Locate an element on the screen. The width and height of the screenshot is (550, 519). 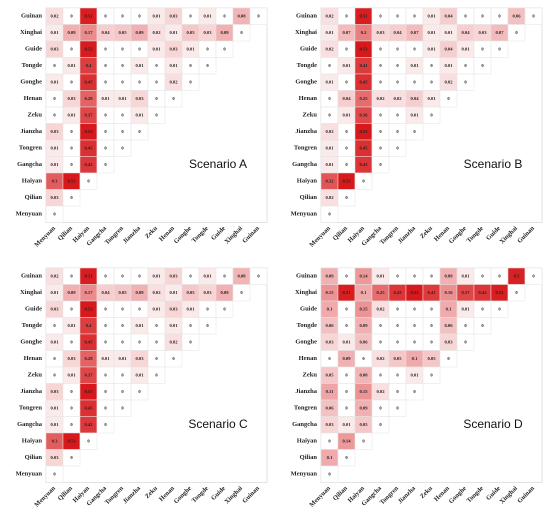
row-label: Guide is located at coordinates (33, 49).